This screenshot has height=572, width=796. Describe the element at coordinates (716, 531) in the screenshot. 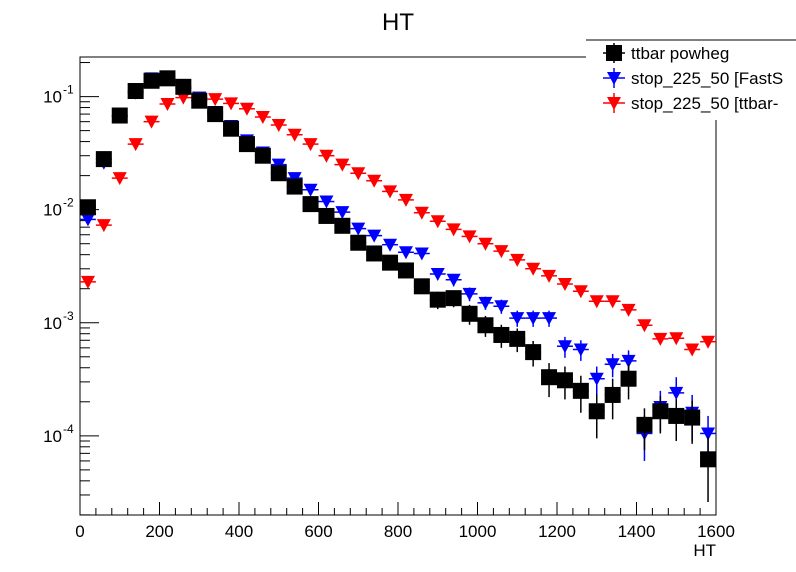

I see `x-tick-label: 1600` at that location.